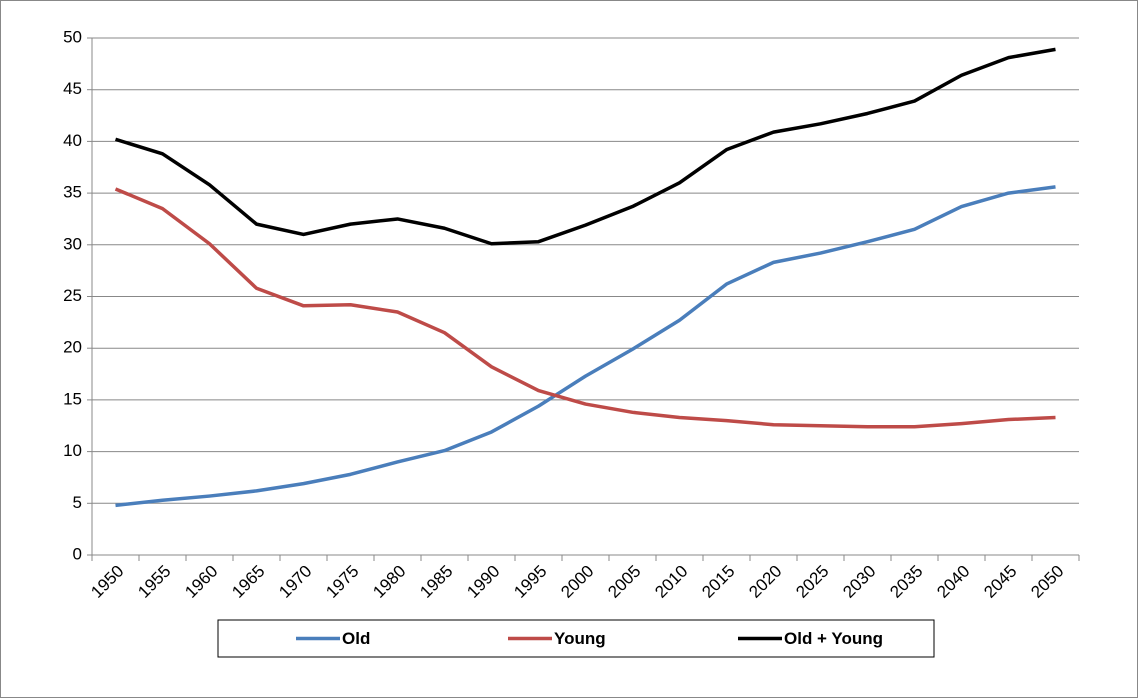 This screenshot has width=1138, height=698. Describe the element at coordinates (833, 638) in the screenshot. I see `legend-label: Old + Young` at that location.